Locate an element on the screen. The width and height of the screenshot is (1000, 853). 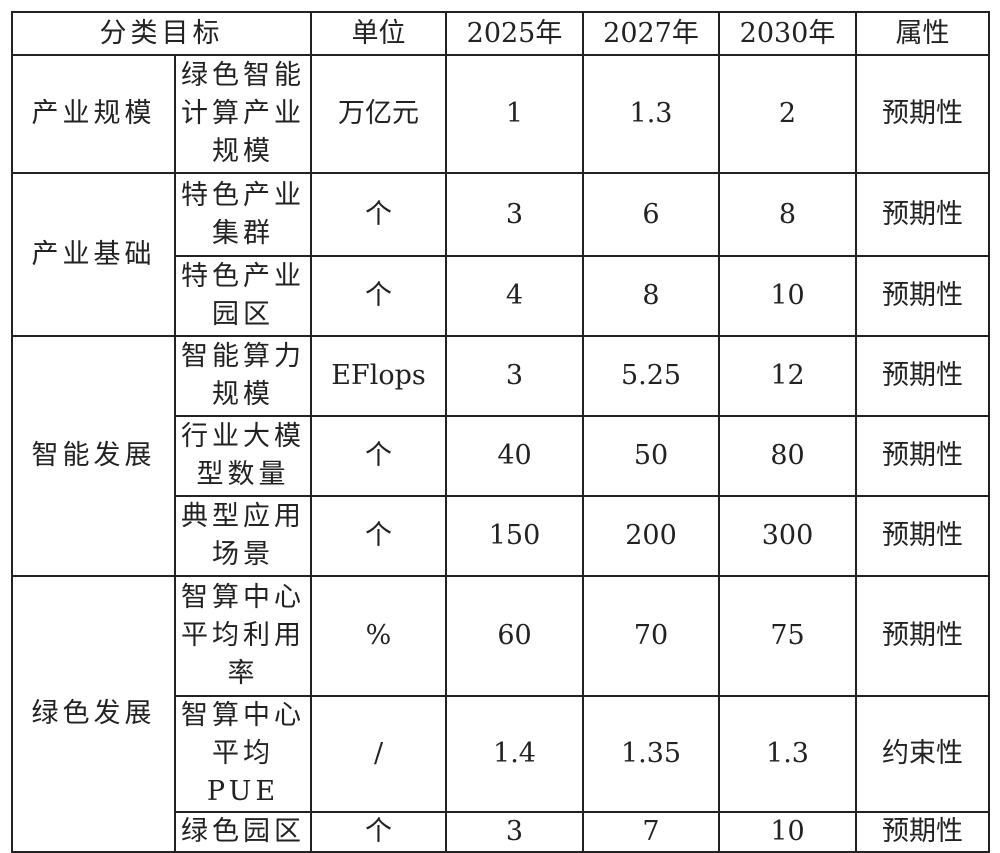
header-row: 分类目标 单位 2025年 2027年 2030年 属性 is located at coordinates (500, 33).